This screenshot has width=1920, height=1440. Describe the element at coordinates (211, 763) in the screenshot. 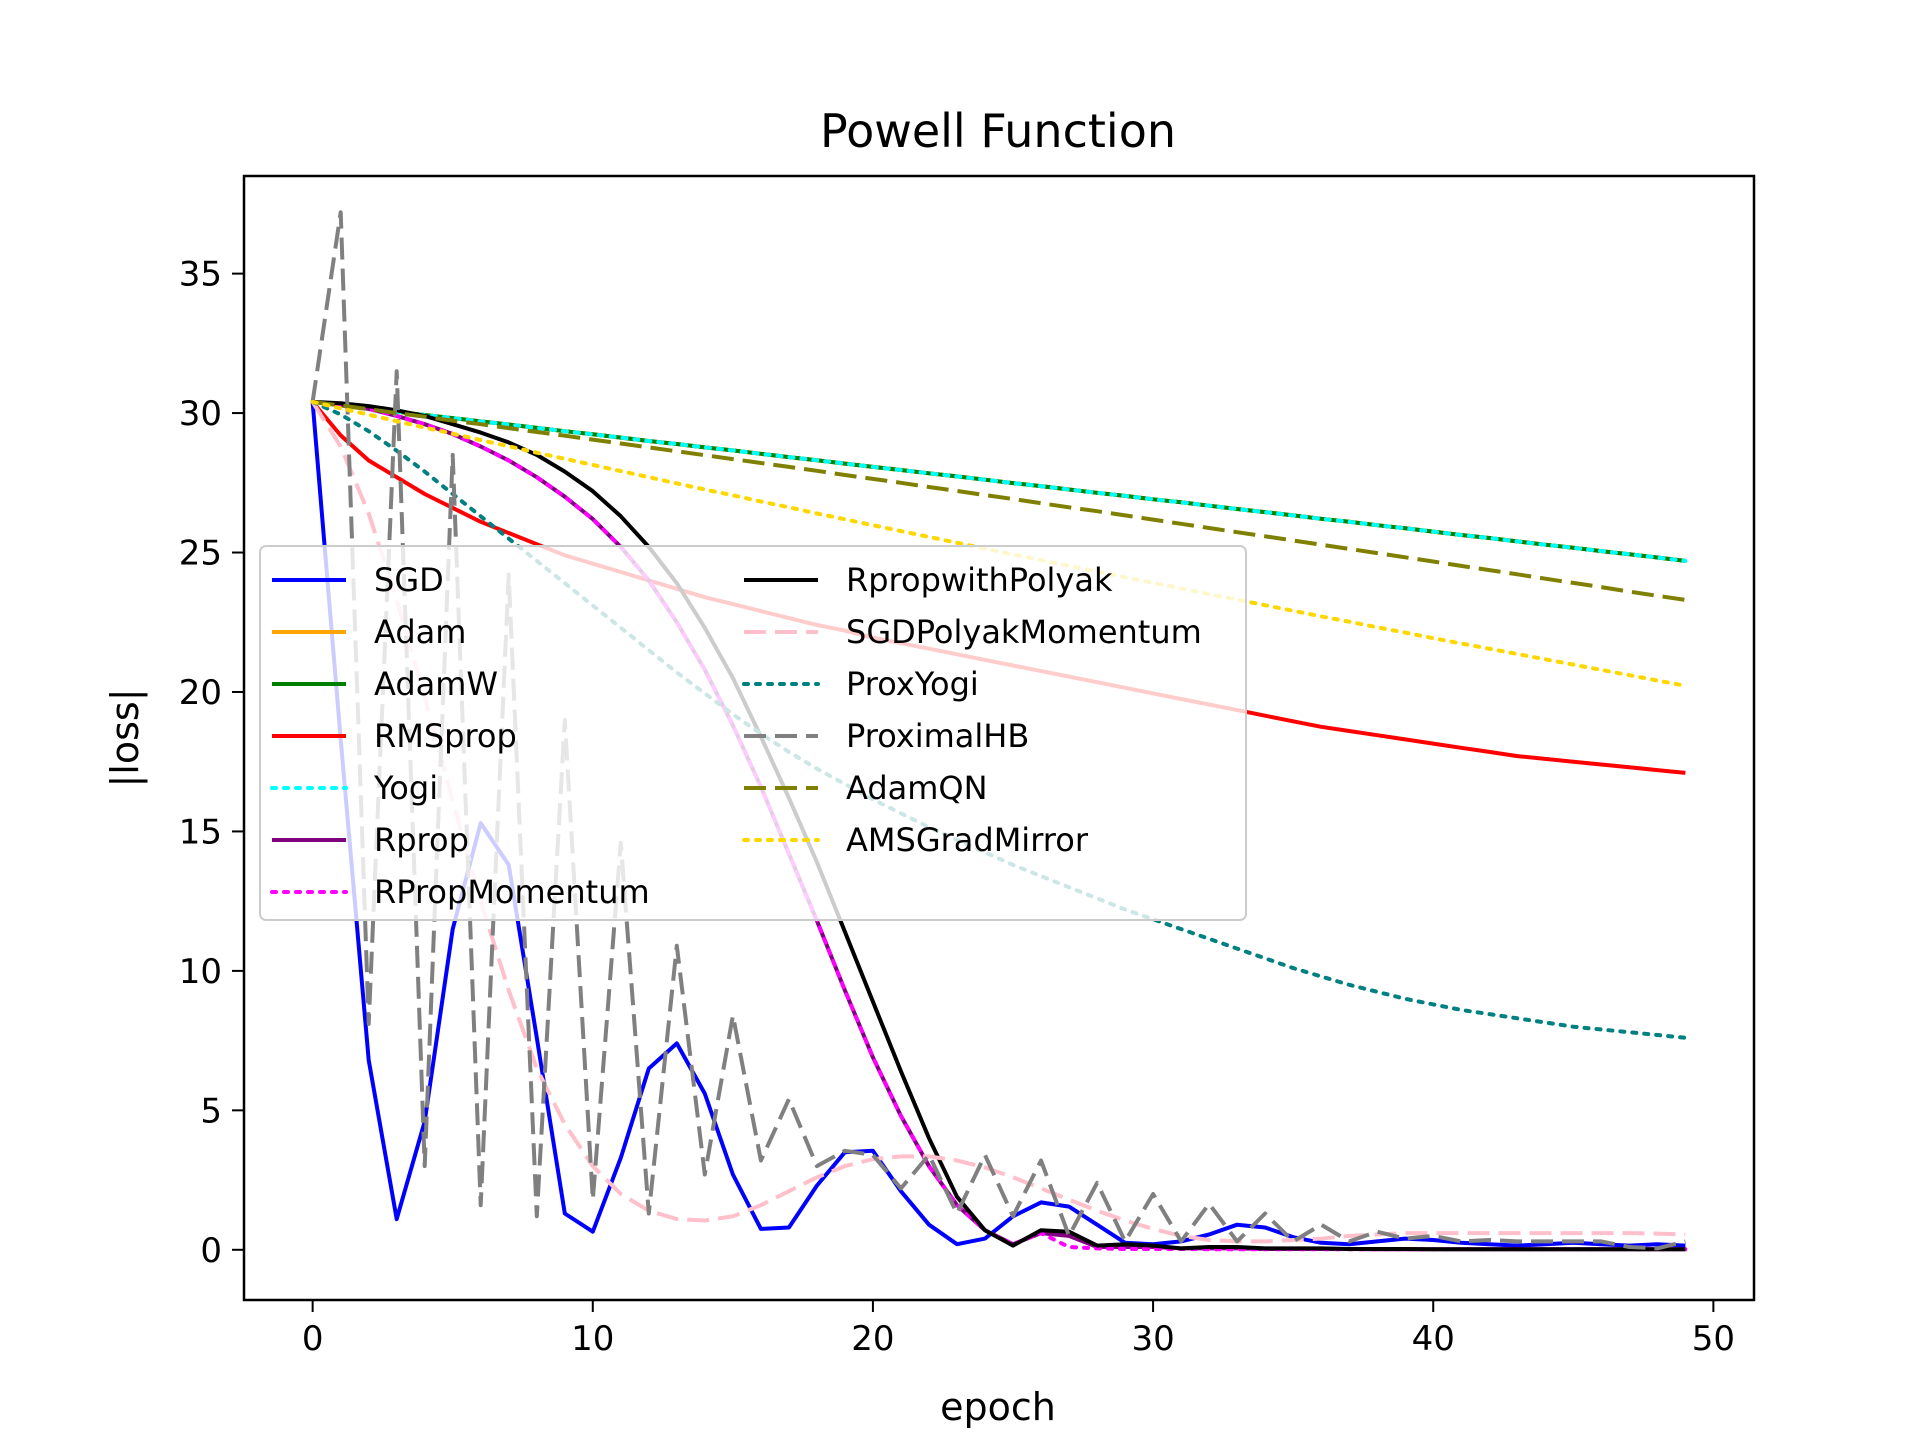

I see `y-axis: 0 5 10 15 20 25 30 35` at that location.